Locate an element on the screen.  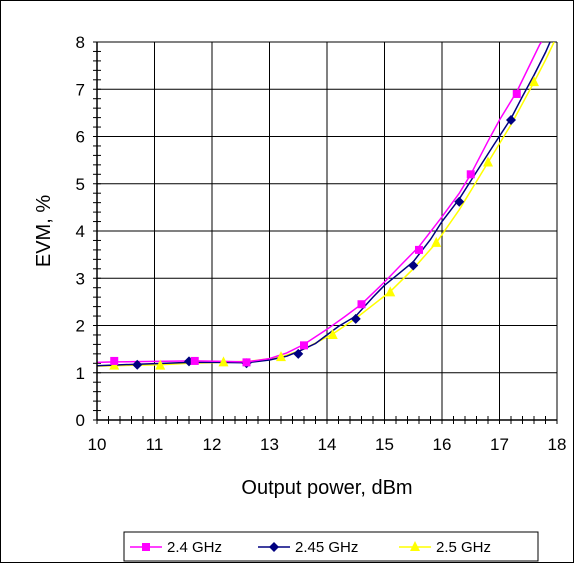
legend-box is located at coordinates (331, 546).